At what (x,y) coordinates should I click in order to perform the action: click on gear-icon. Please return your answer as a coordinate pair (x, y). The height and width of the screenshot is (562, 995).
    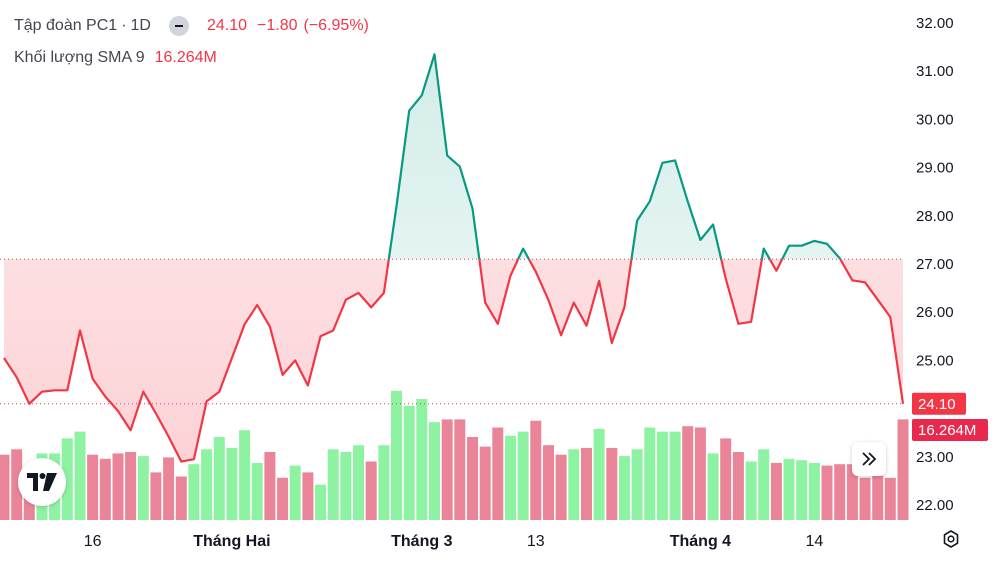
    Looking at the image, I should click on (951, 539).